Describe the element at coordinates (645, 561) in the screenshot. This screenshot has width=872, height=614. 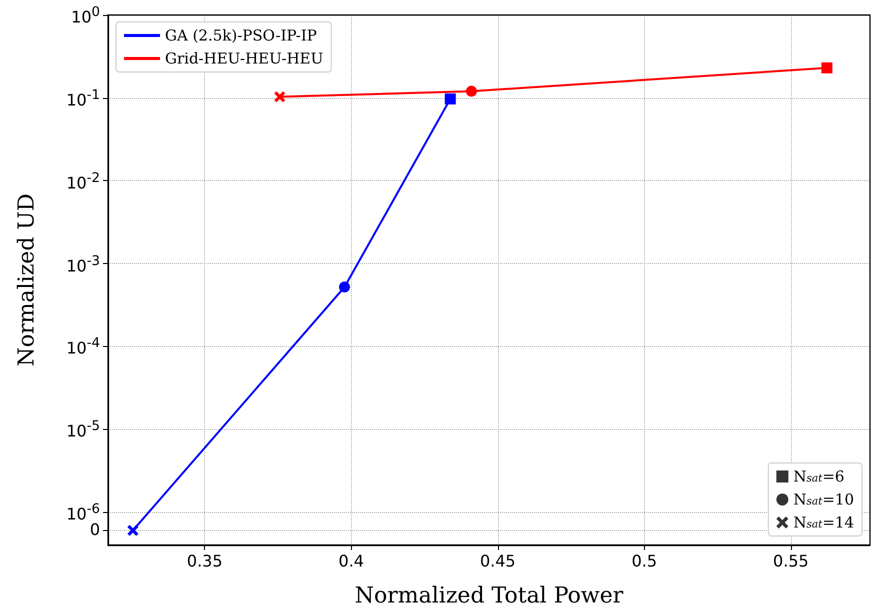
I see `x-tick-label: 0.5` at that location.